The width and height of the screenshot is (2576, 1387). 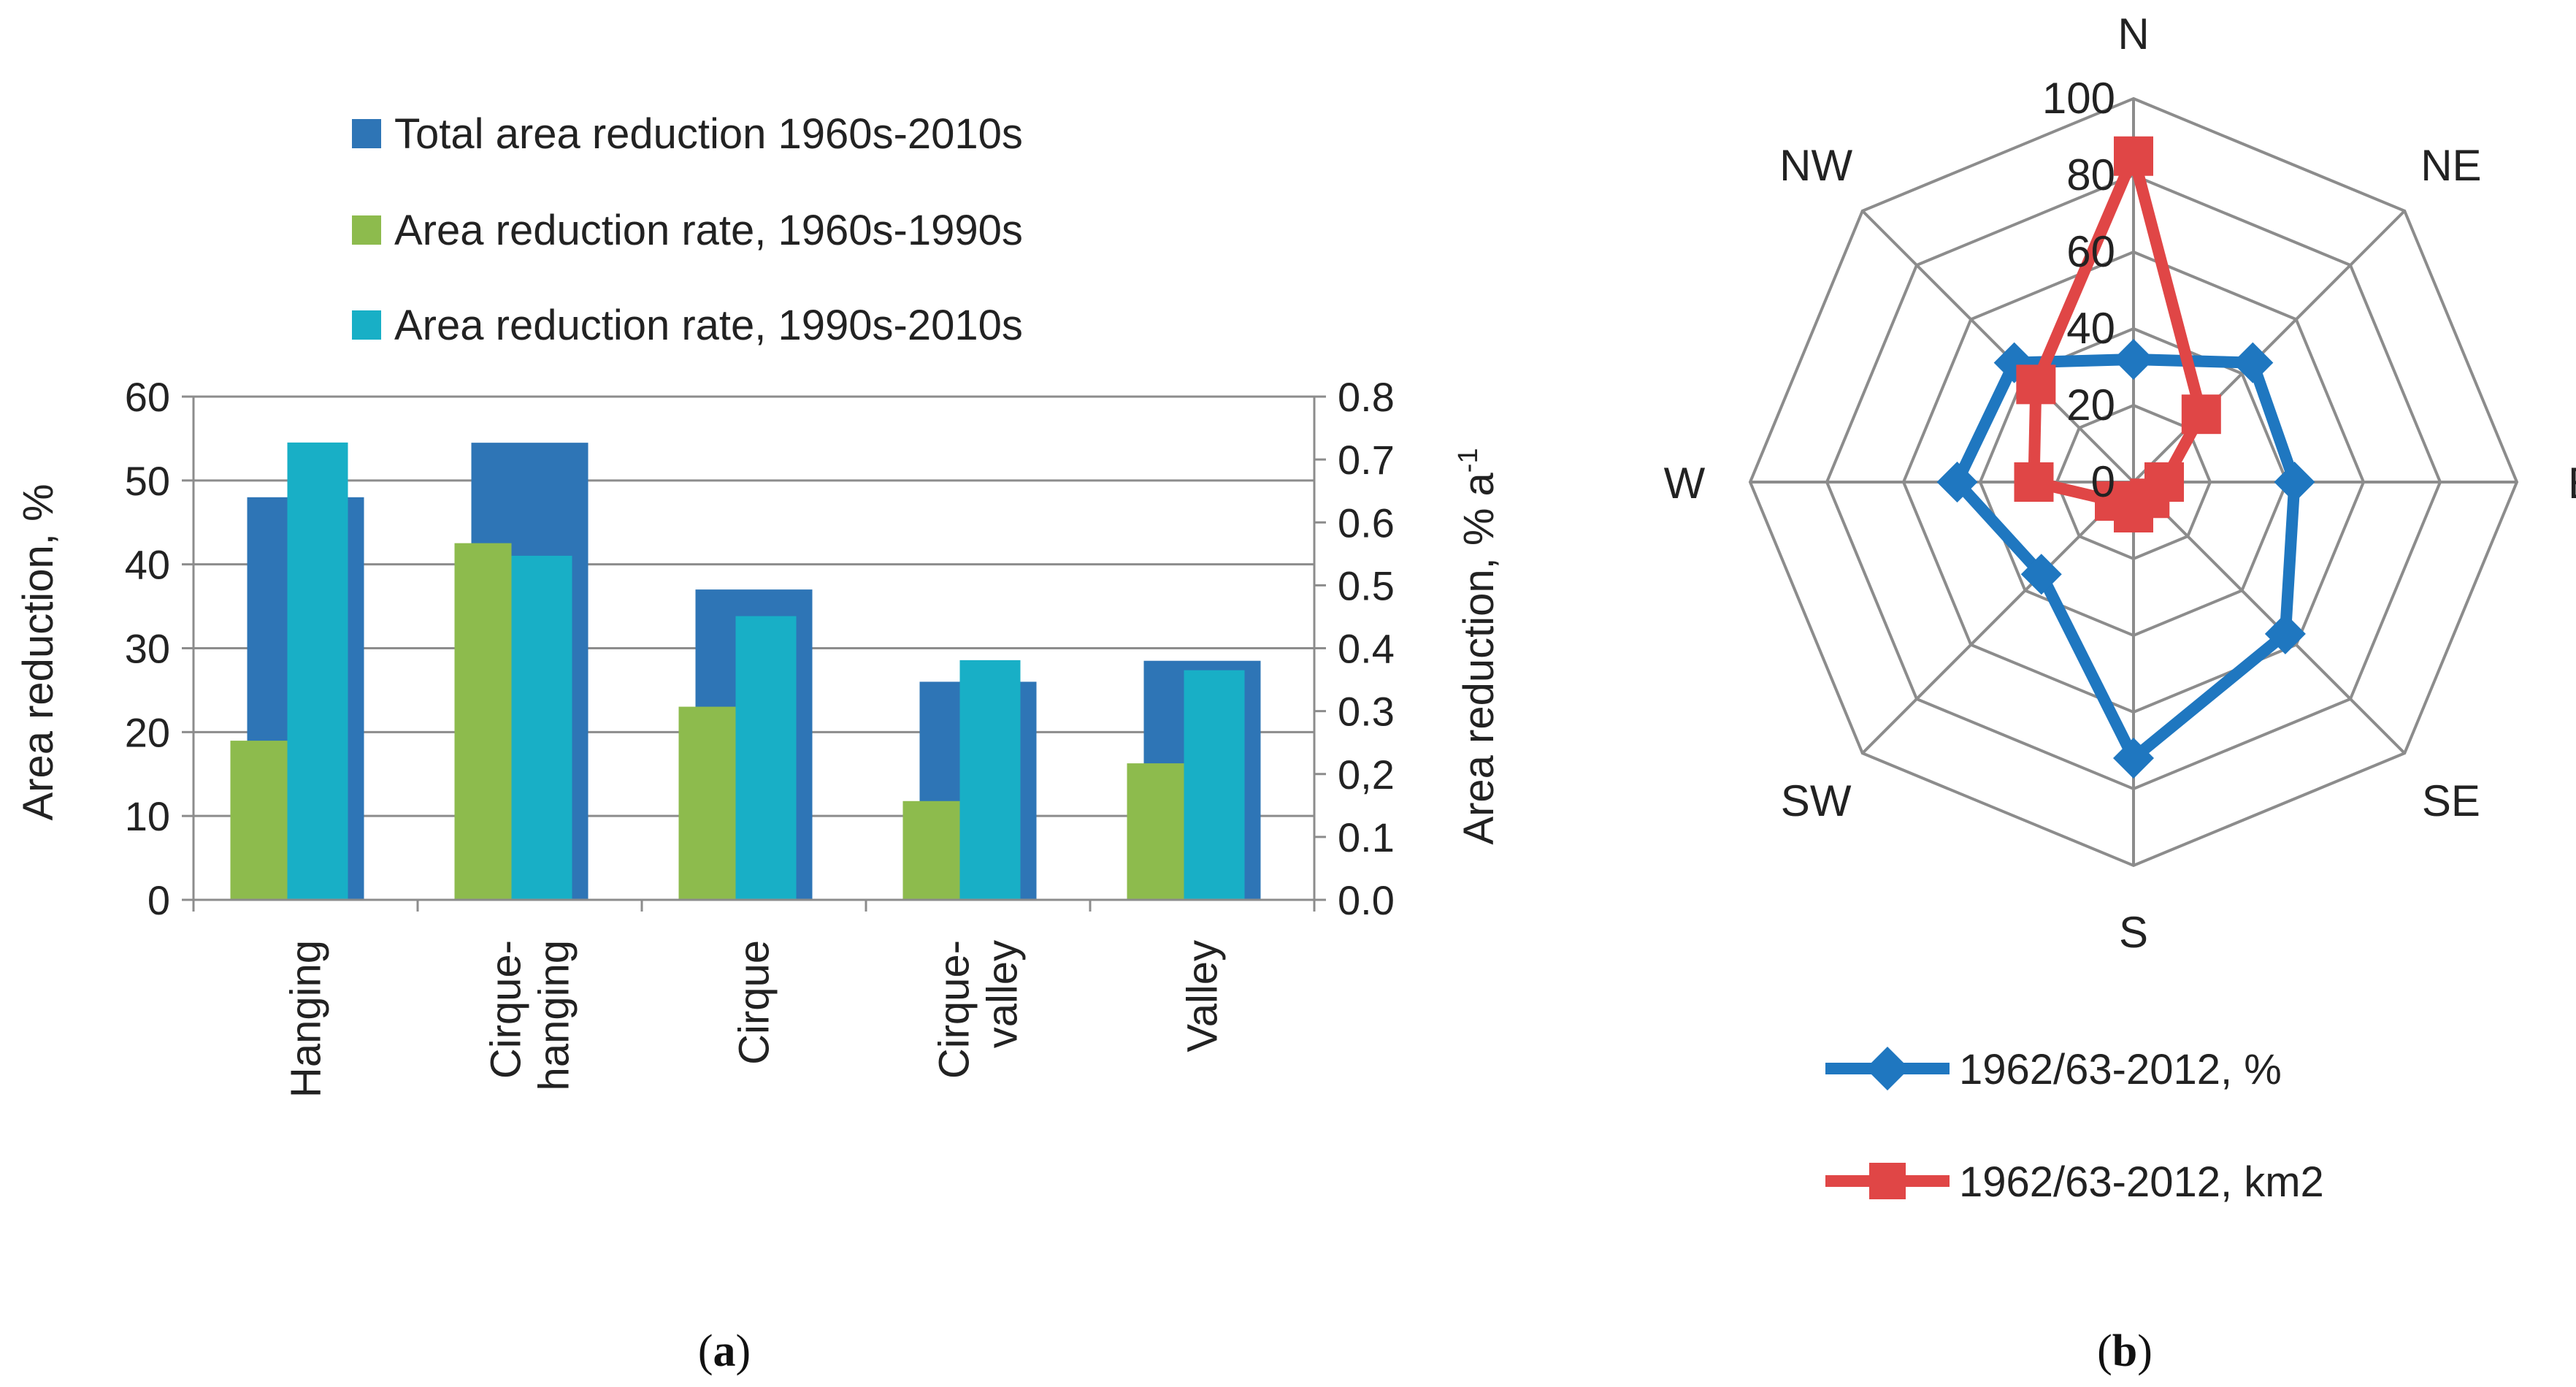 I want to click on right-axis-title-main: Area reduction, % a, so click(x=1479, y=658).